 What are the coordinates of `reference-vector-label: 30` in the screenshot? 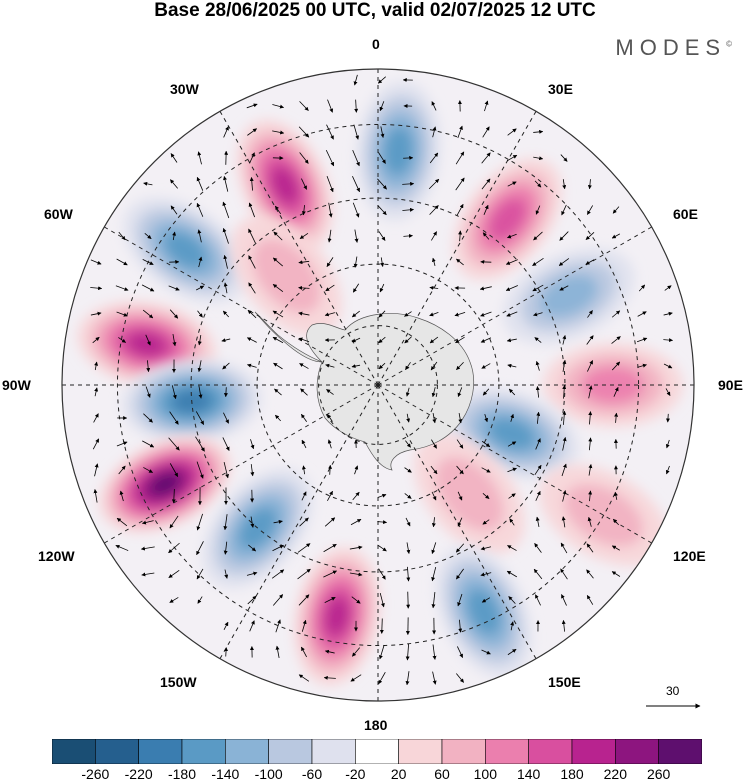 It's located at (673, 691).